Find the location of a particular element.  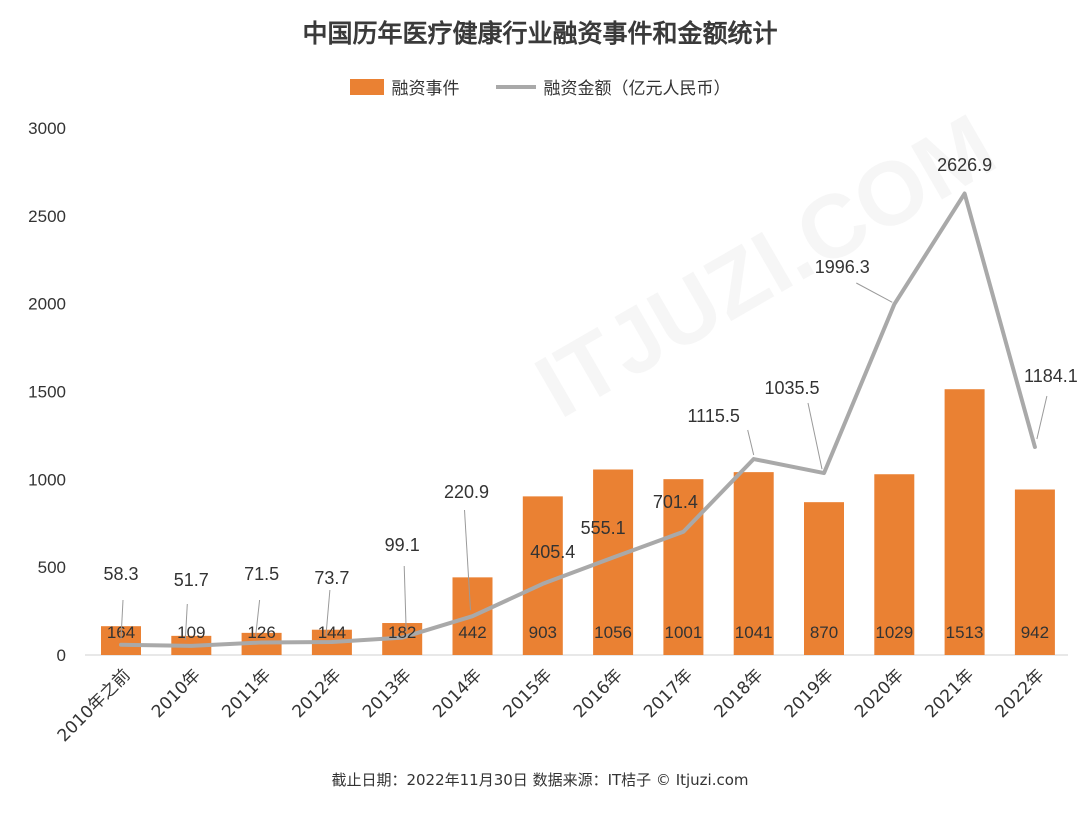

x-tick-label: 2013年 is located at coordinates (387, 693).